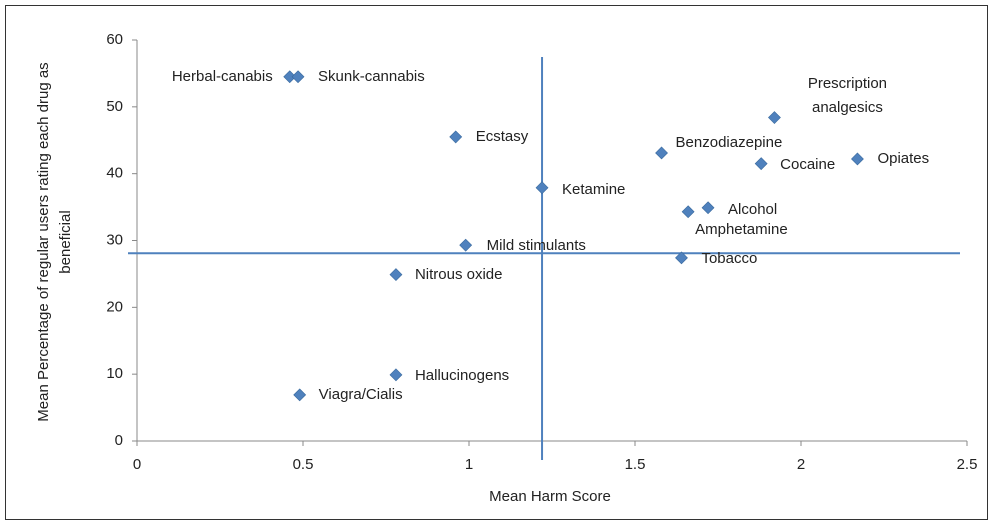 The image size is (993, 525). Describe the element at coordinates (536, 246) in the screenshot. I see `point-label: Mild stimulants` at that location.